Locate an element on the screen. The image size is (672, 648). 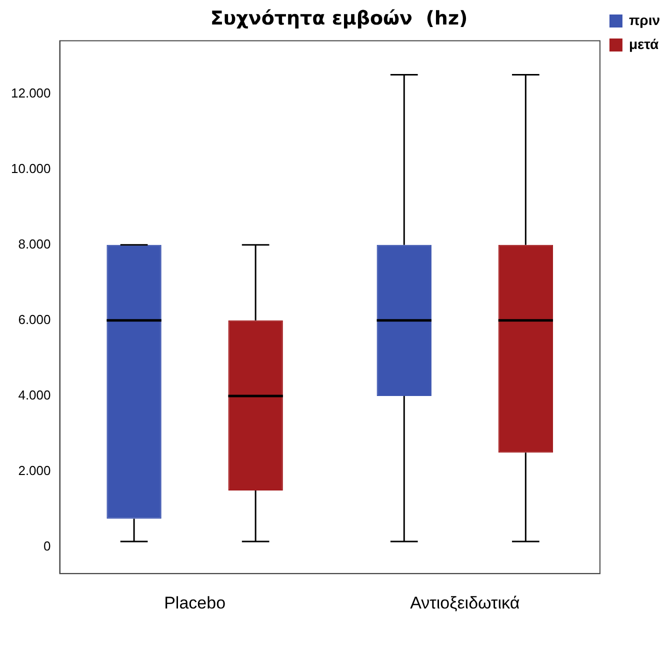
legend-label: πριν is located at coordinates (644, 20).